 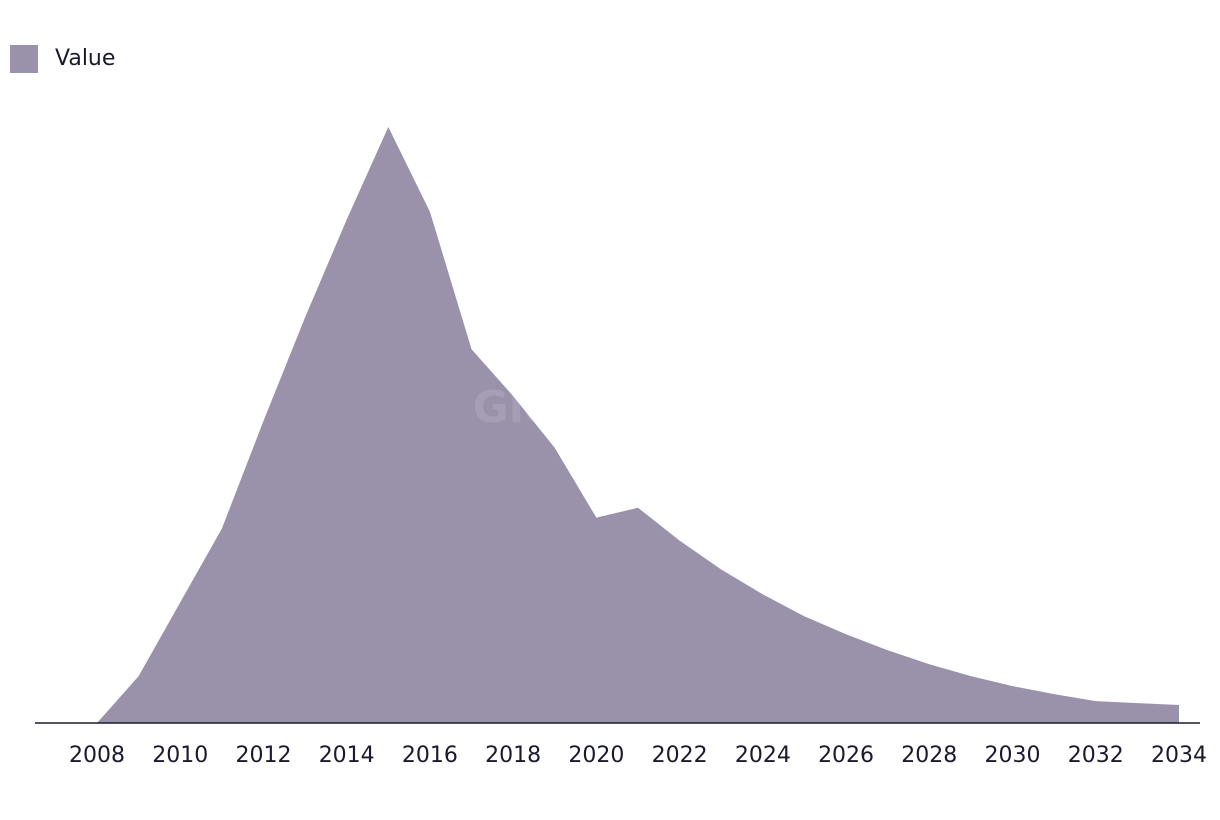 I want to click on x-tick-label: 2026, so click(x=846, y=755).